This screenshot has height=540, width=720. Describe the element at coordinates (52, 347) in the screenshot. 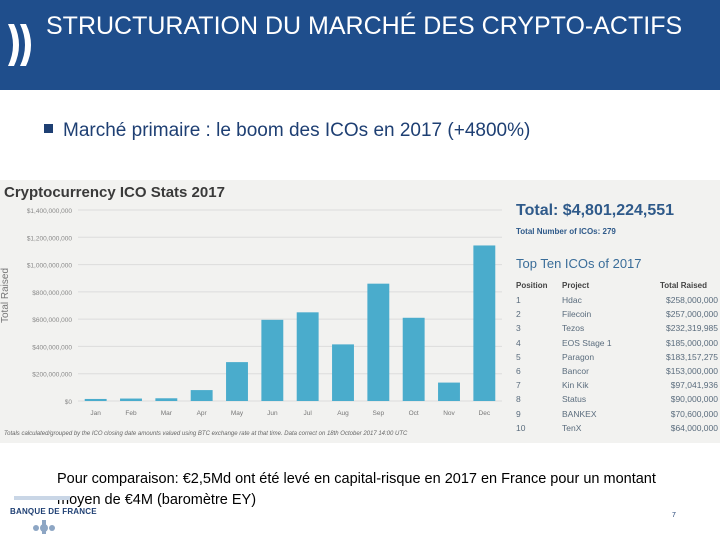

I see `y-tick-label: $400,000,000` at that location.